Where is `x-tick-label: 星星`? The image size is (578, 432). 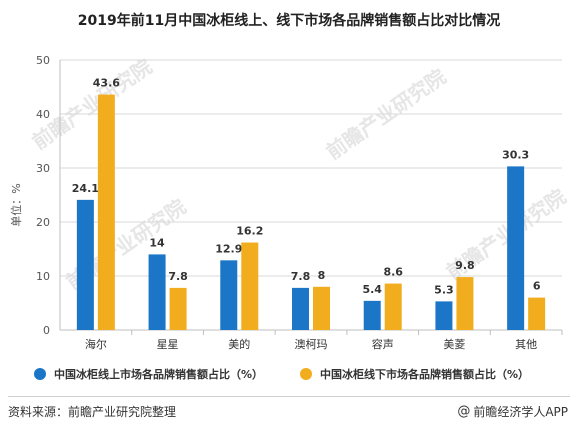 x-tick-label: 星星 is located at coordinates (168, 344).